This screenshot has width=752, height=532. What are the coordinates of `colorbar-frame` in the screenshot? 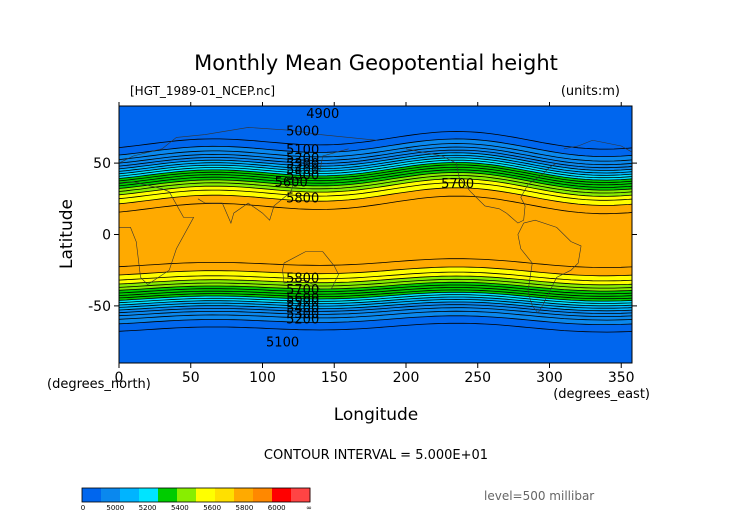 It's located at (196, 495).